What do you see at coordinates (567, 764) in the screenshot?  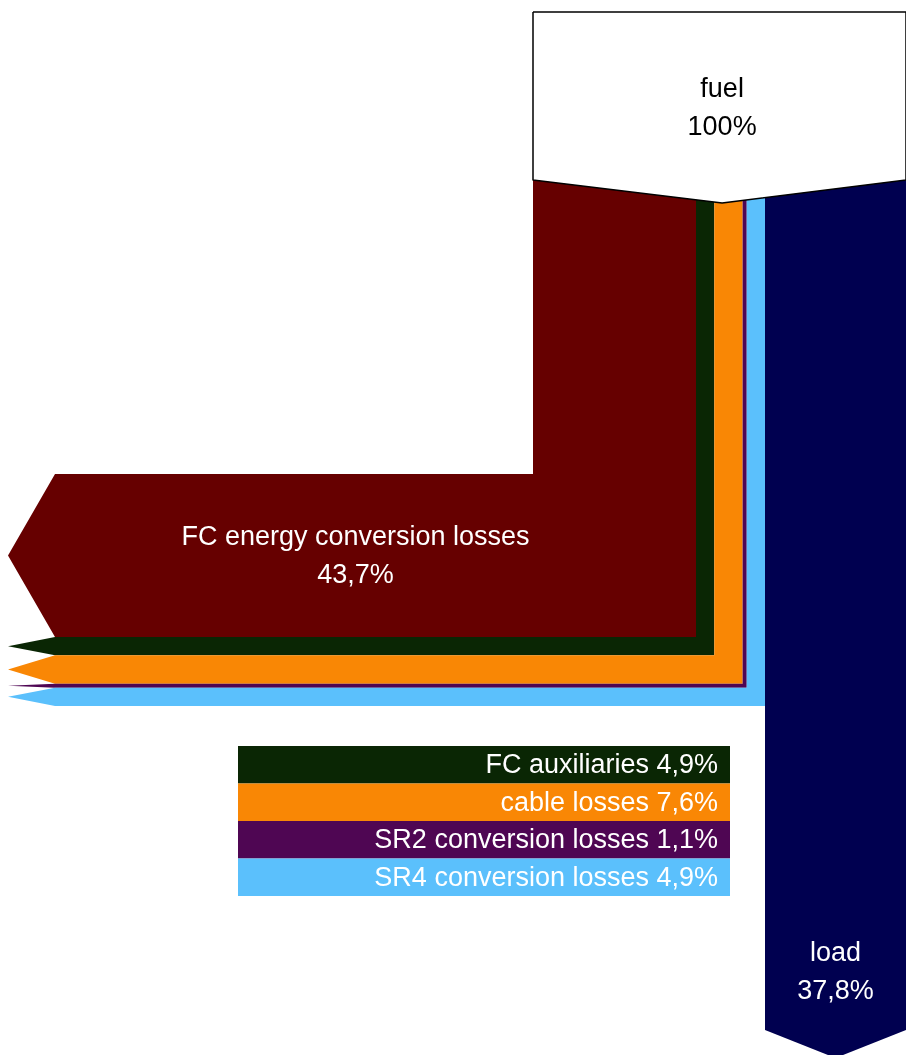 I see `category-label: FC auxiliaries` at bounding box center [567, 764].